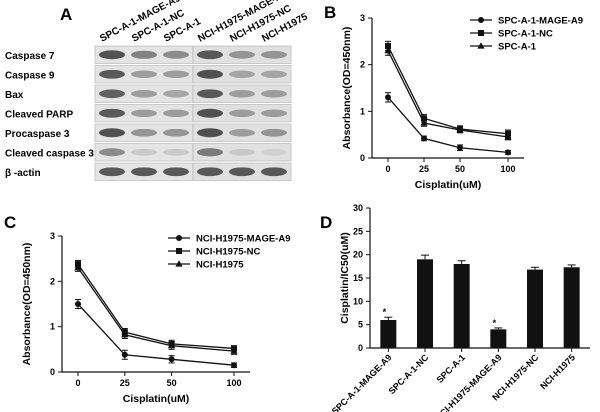  What do you see at coordinates (125, 383) in the screenshot?
I see `x-tick-label: 25` at bounding box center [125, 383].